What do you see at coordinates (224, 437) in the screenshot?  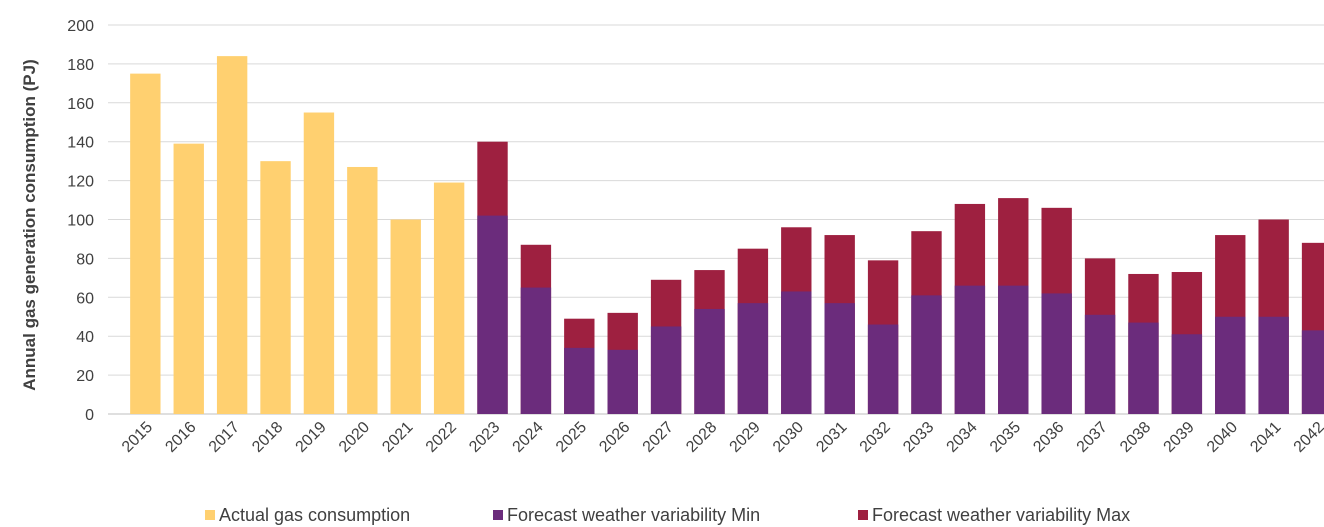 I see `x-tick-label: 2017` at bounding box center [224, 437].